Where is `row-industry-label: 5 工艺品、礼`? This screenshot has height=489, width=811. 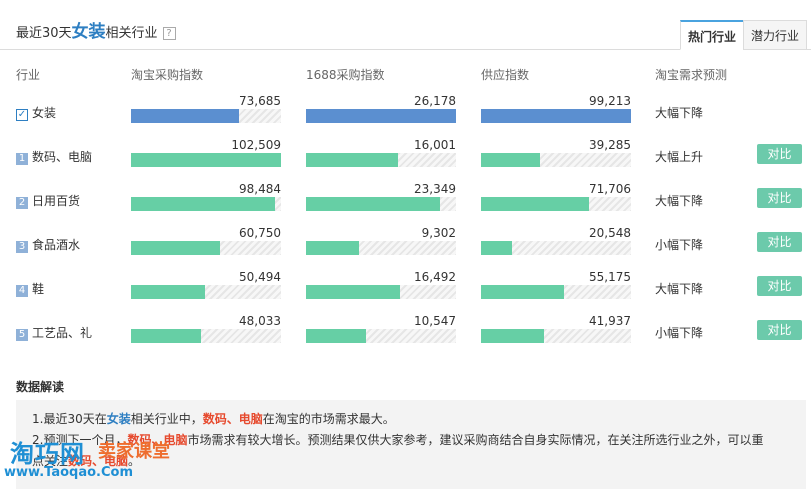 row-industry-label: 5 工艺品、礼 is located at coordinates (54, 332).